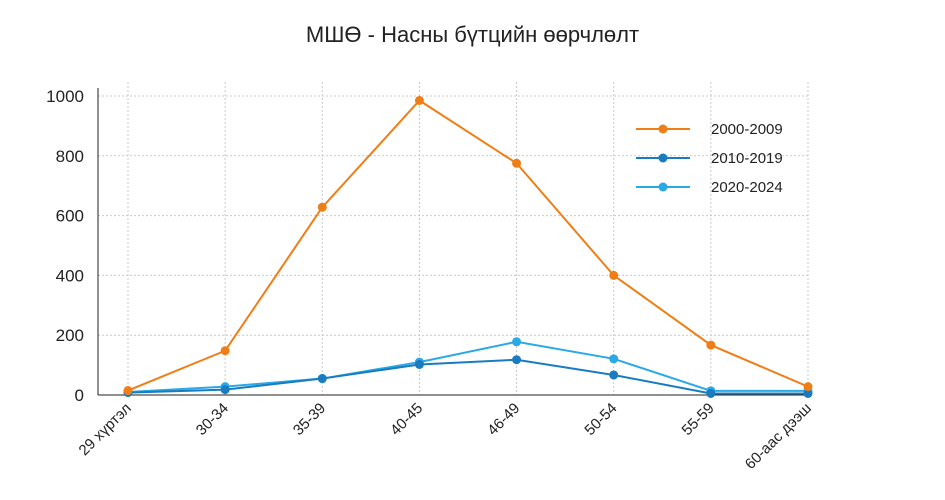 The image size is (945, 500). I want to click on series-2010-2019, so click(468, 377).